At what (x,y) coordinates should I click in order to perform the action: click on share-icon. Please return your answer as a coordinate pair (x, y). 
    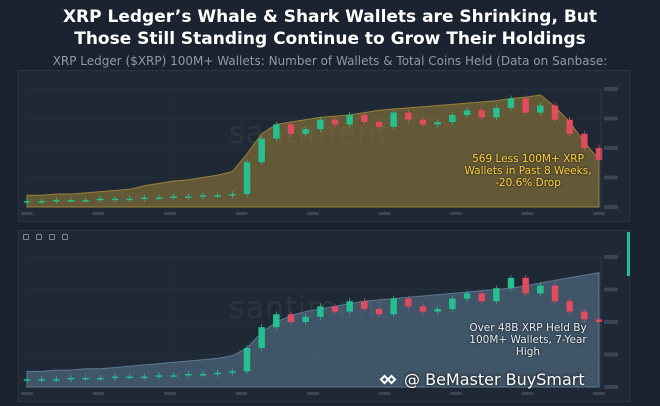
    Looking at the image, I should click on (52, 237).